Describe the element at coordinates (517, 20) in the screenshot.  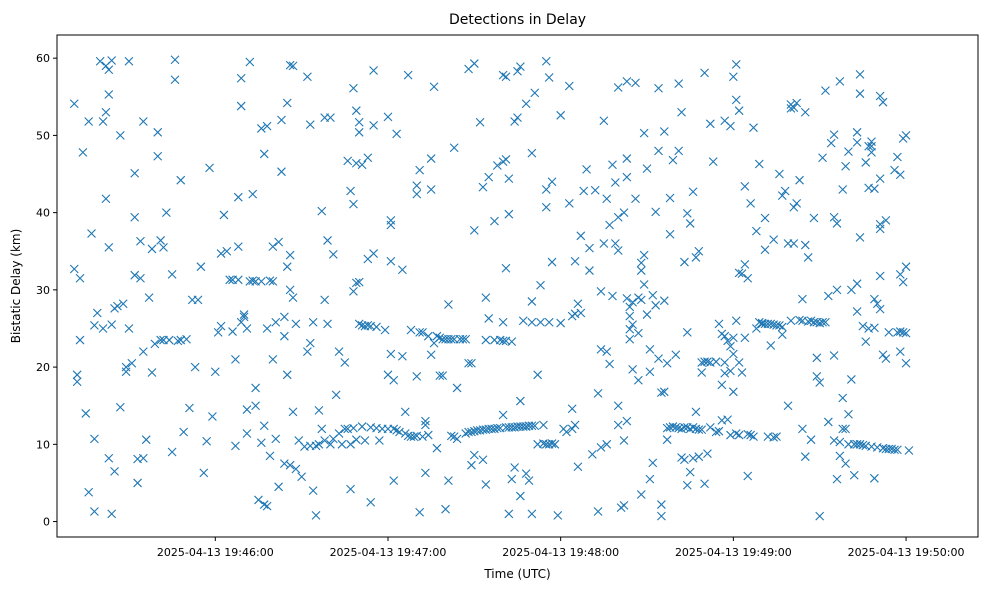
I see `chart-title: Detections in Delay` at that location.